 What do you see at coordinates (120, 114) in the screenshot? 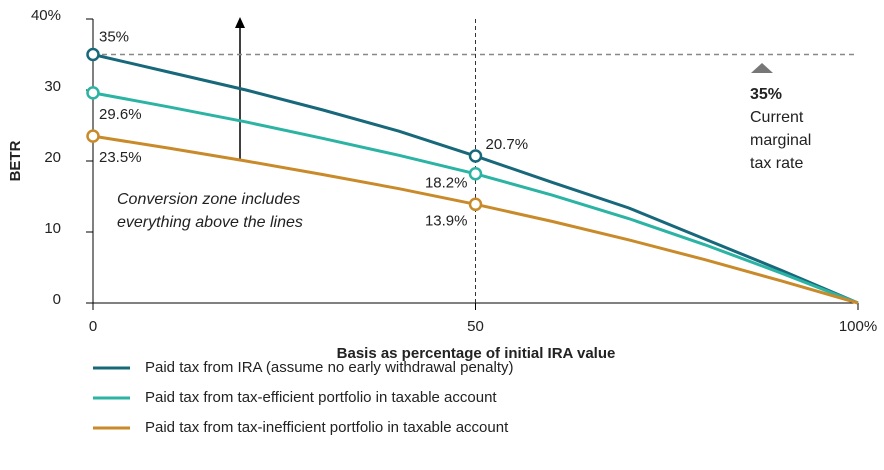
I see `value-label: 29.6%` at bounding box center [120, 114].